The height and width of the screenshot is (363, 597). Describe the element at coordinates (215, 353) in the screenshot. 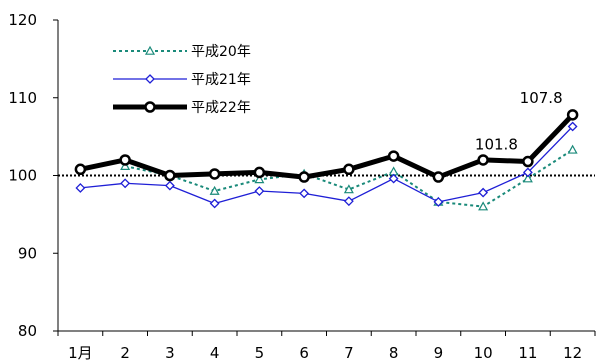

I see `x-tick-label: 4` at that location.